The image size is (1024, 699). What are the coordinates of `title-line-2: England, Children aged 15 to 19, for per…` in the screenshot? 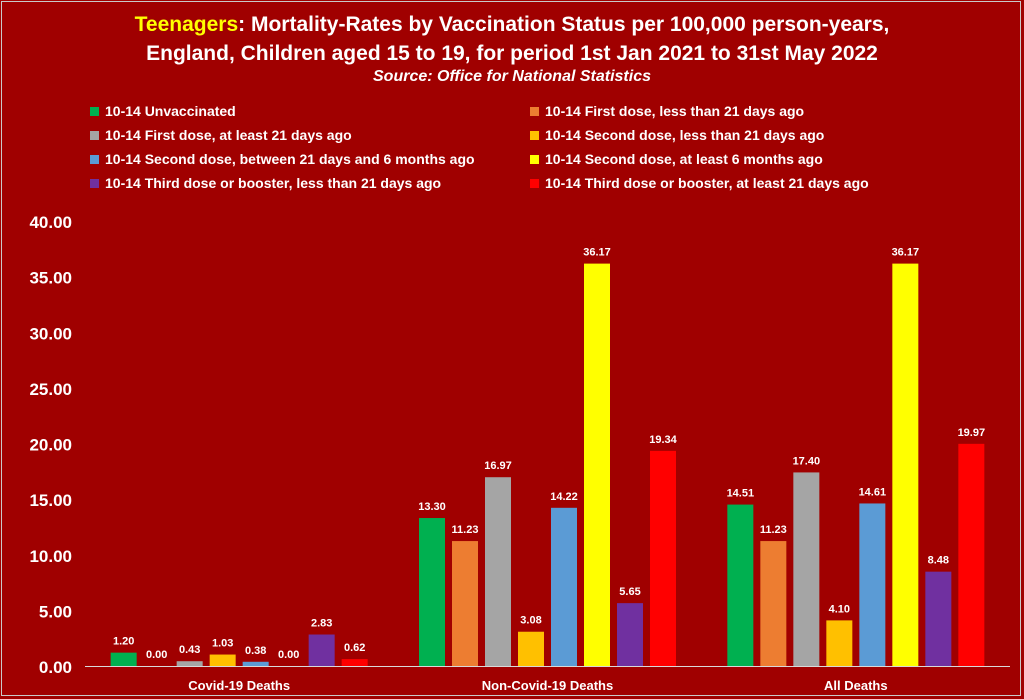 It's located at (512, 53).